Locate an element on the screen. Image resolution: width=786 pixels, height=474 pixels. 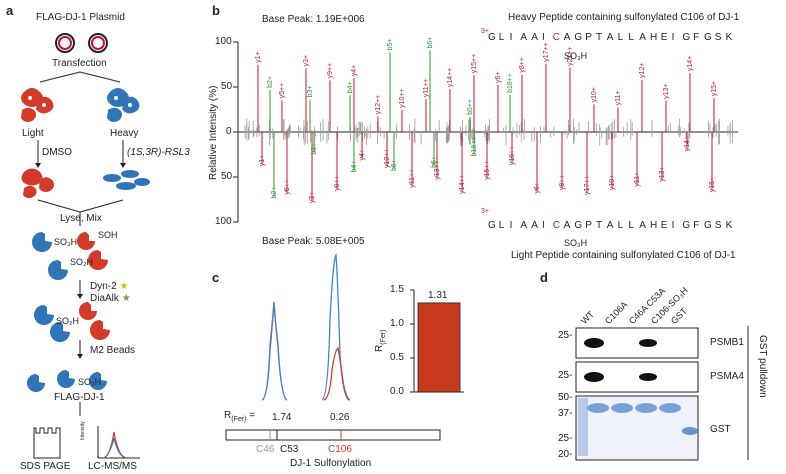
ion-label: b18++ is located at coordinates (474, 147).